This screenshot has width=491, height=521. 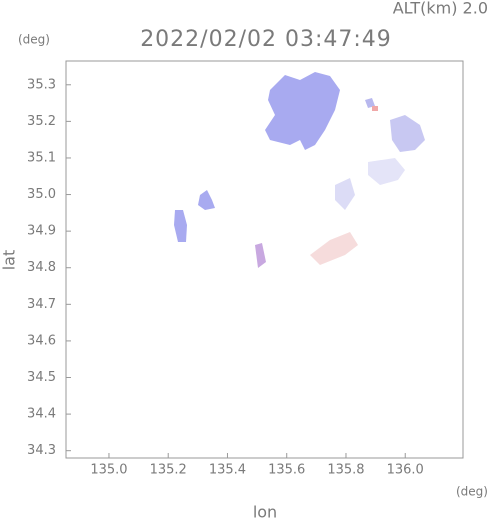 I want to click on x-tick-label: 135.4, so click(x=227, y=470).